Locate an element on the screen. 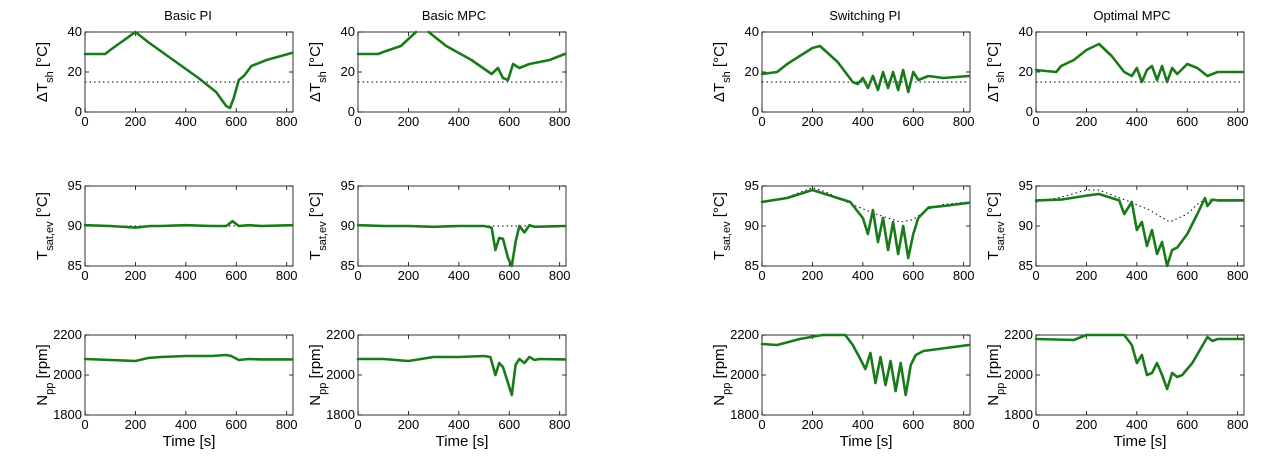  y-label-subscript: pp is located at coordinates (323, 389).